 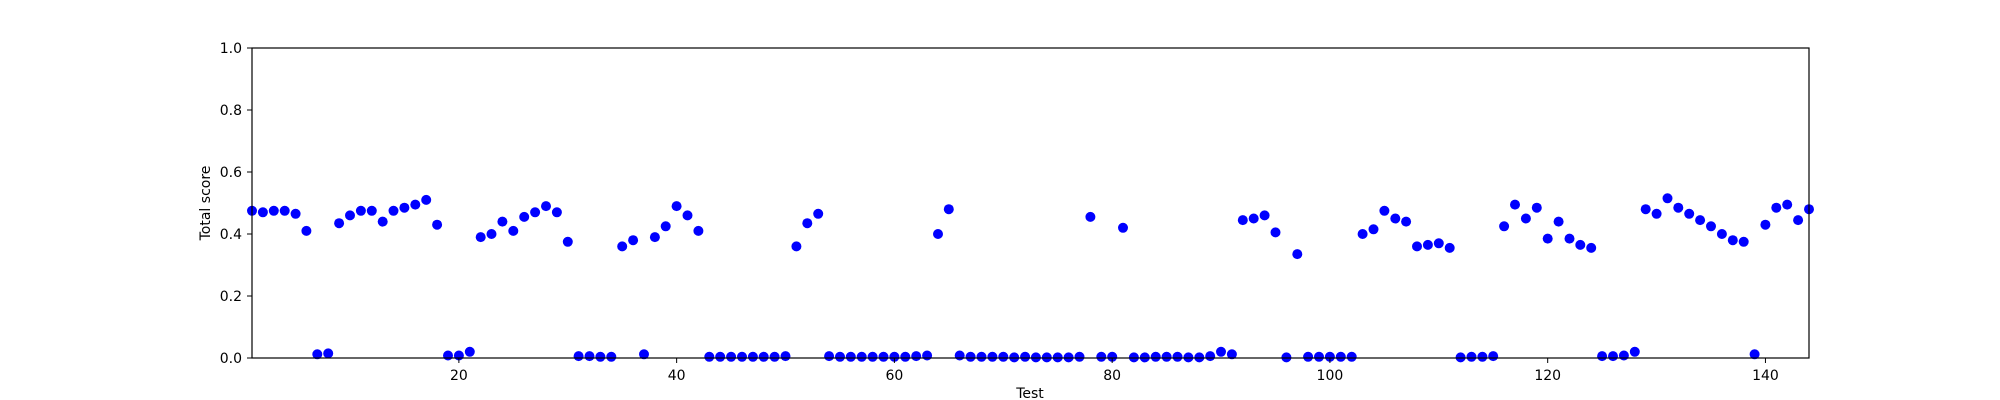 I want to click on y-tick-label: 1.0, so click(x=231, y=49).